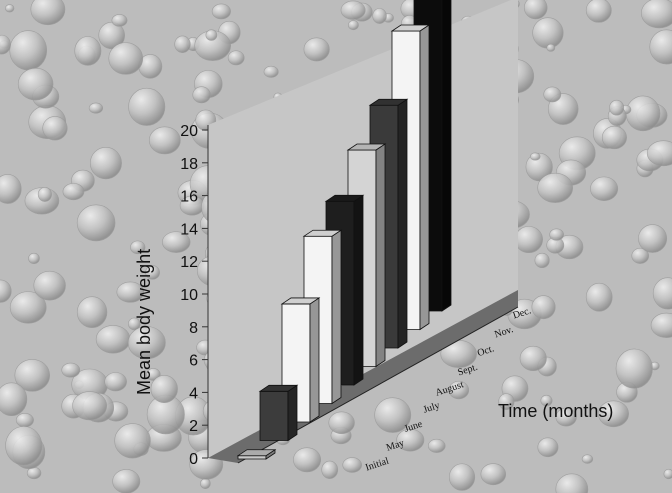 The width and height of the screenshot is (672, 493). I want to click on bar-initial, so click(256, 454).